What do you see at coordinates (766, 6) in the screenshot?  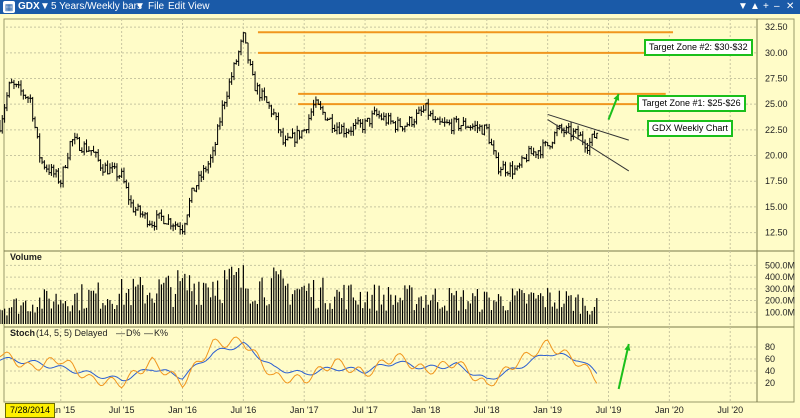 I see `zoom-in-icon: +` at bounding box center [766, 6].